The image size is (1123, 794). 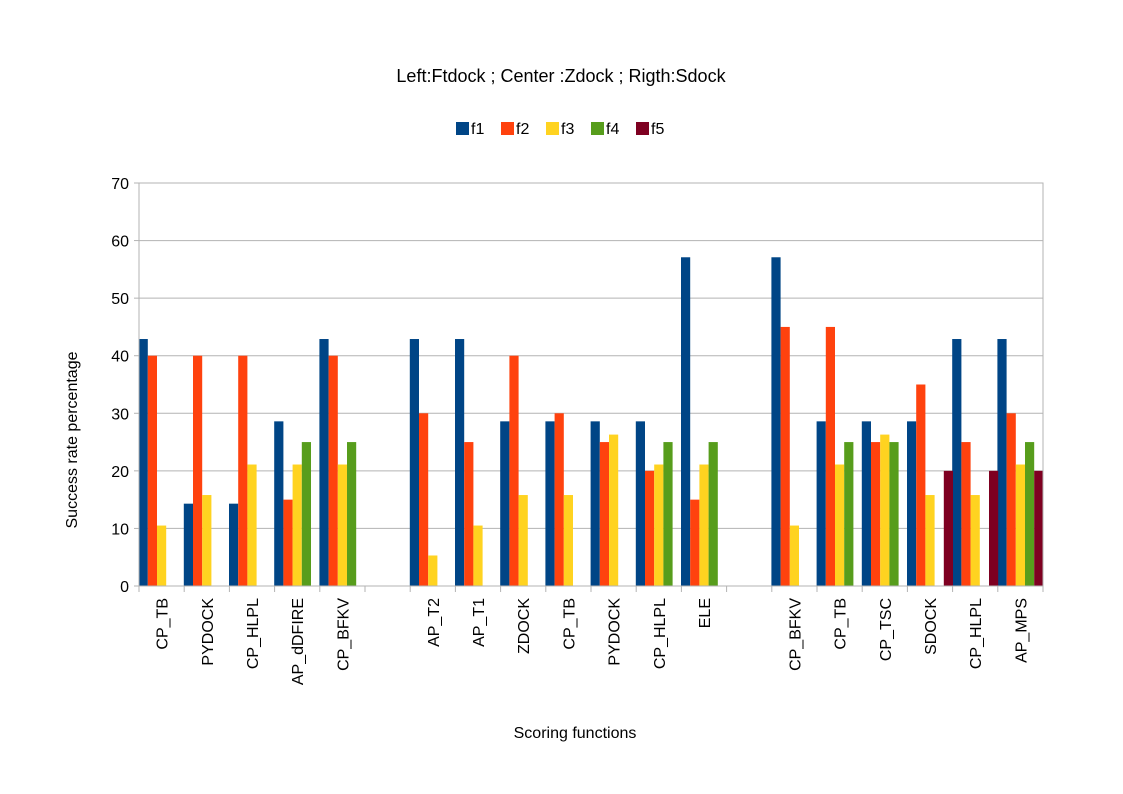 I want to click on x-axis-label: Scoring functions, so click(x=575, y=733).